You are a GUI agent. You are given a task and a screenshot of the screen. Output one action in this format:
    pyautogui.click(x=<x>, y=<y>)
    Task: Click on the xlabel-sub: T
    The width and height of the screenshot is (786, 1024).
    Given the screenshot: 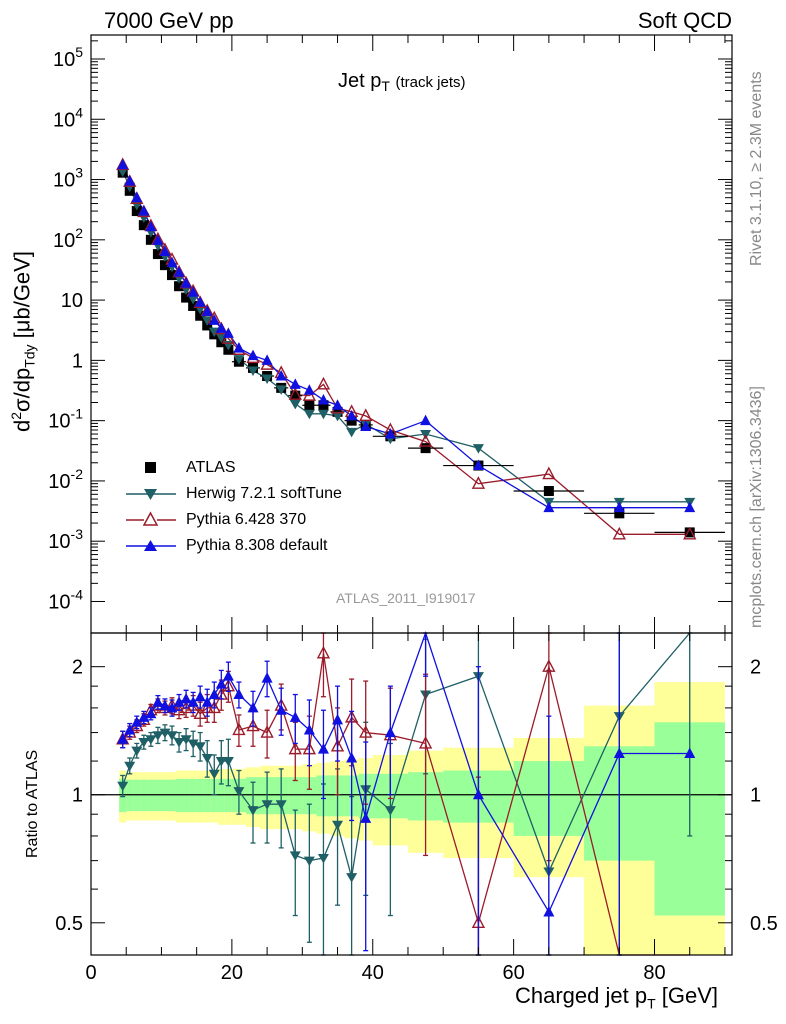 What is the action you would take?
    pyautogui.click(x=651, y=1003)
    